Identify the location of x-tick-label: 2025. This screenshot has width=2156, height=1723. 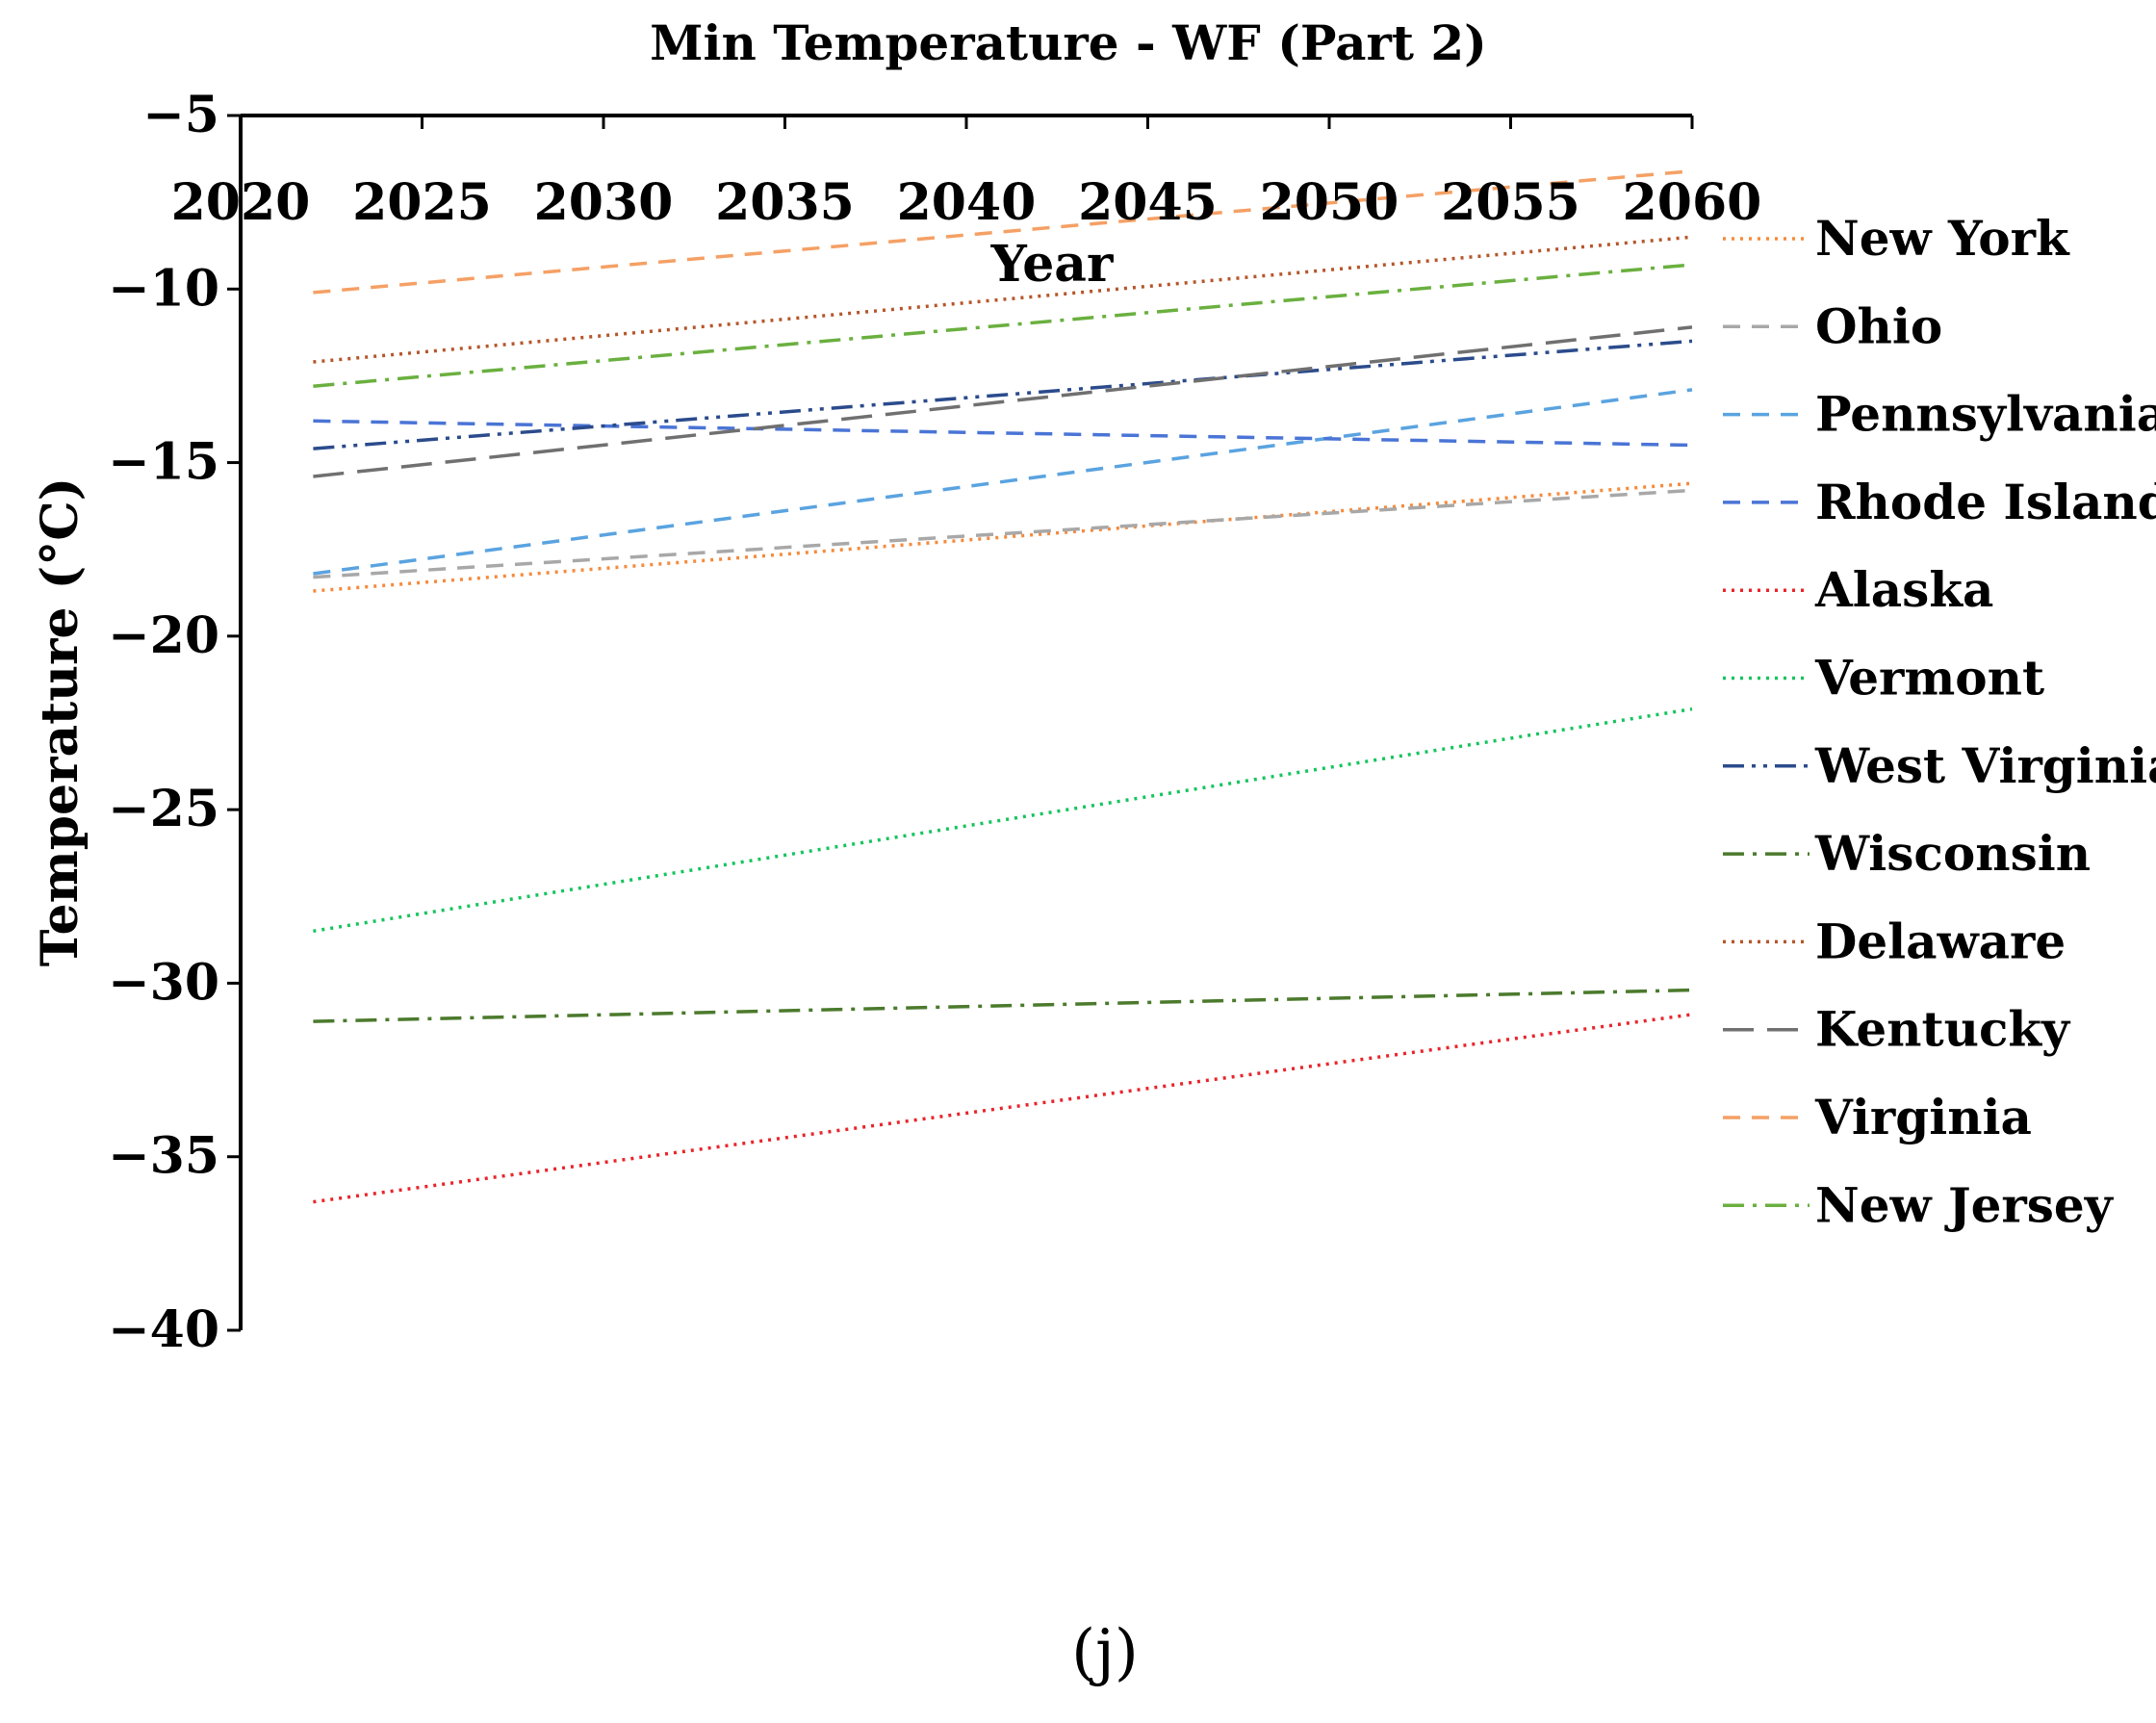
(422, 202).